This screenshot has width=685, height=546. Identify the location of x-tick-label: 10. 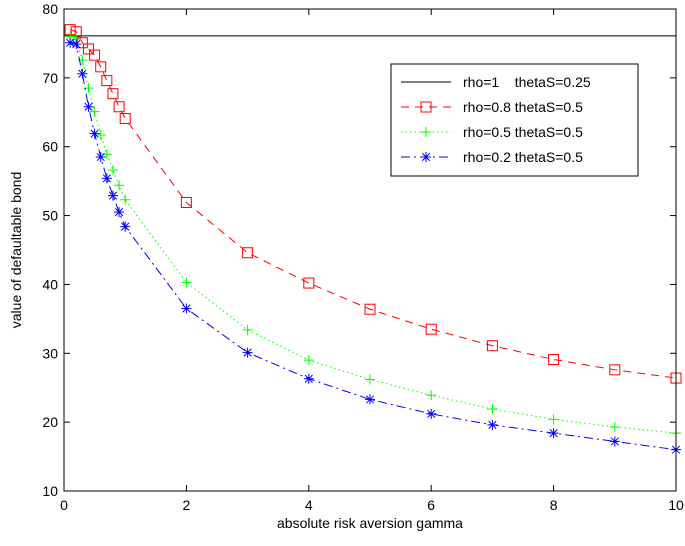
(676, 505).